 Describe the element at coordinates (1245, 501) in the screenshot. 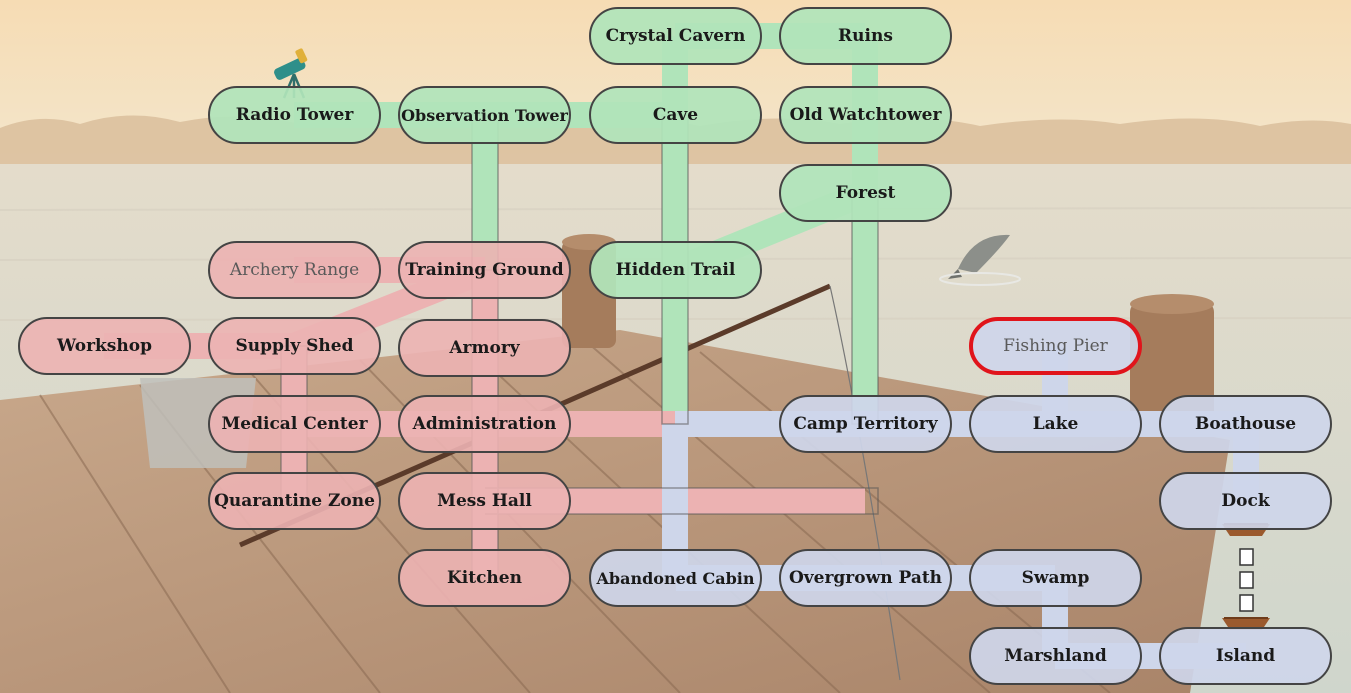

I see `node-dock: Dock` at that location.